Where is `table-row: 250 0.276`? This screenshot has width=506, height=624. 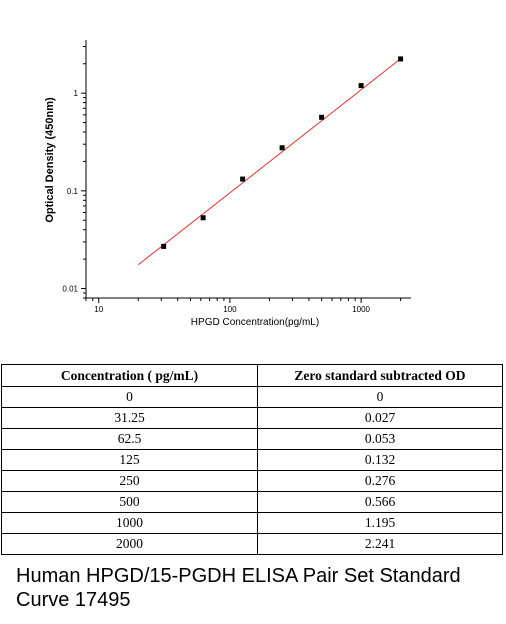
table-row: 250 0.276 is located at coordinates (252, 481).